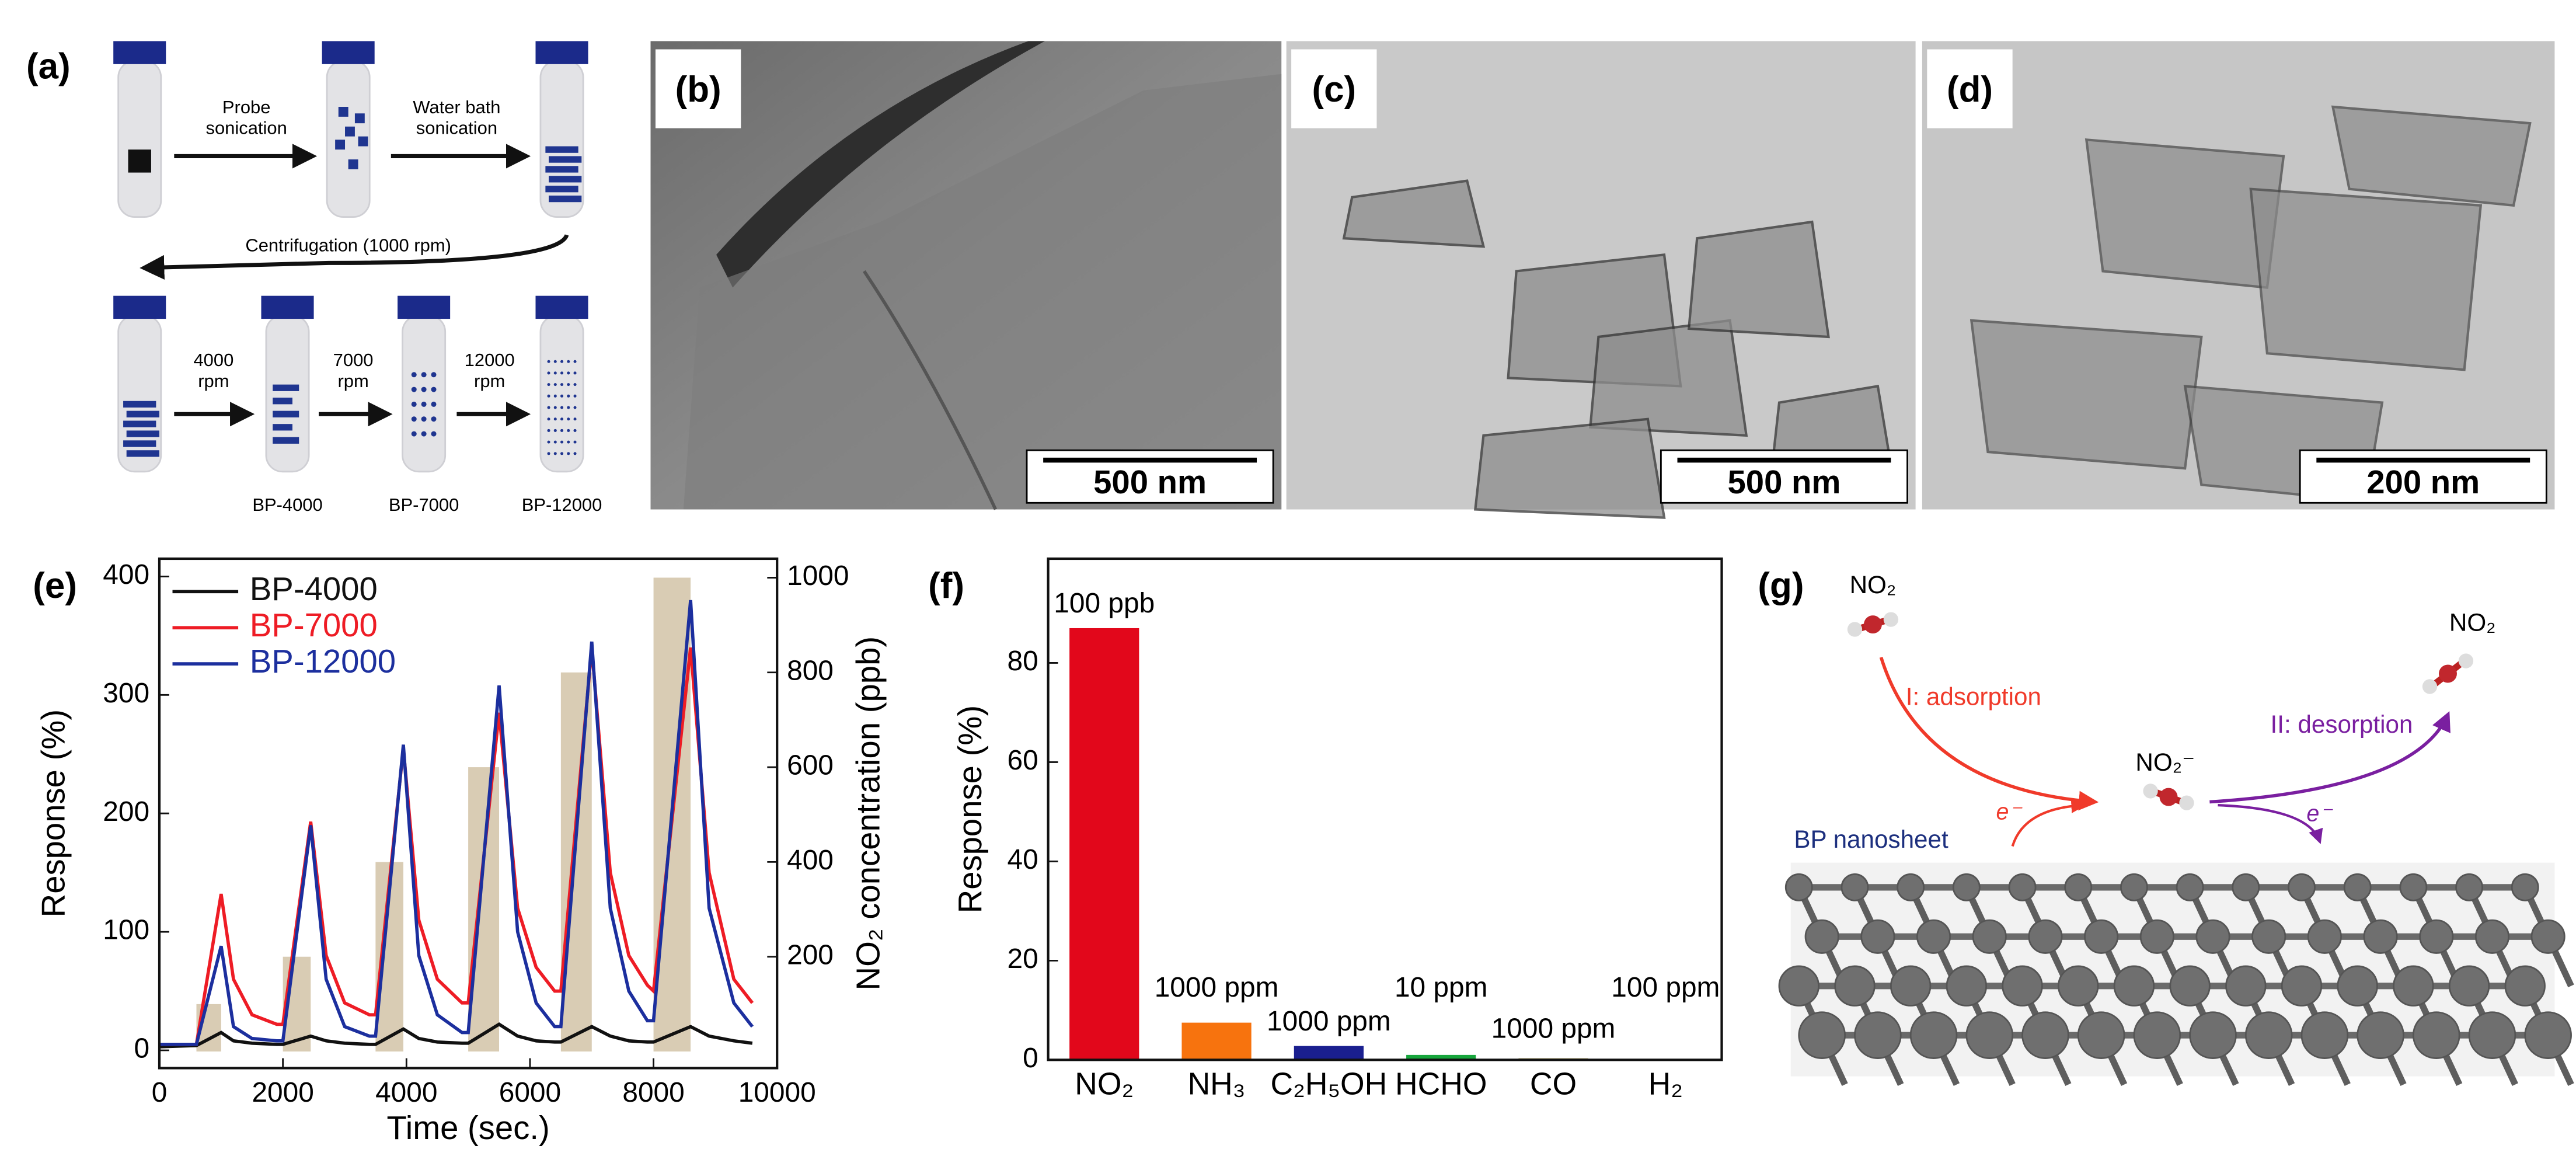  I want to click on y2-tick-label: 1000, so click(818, 575).